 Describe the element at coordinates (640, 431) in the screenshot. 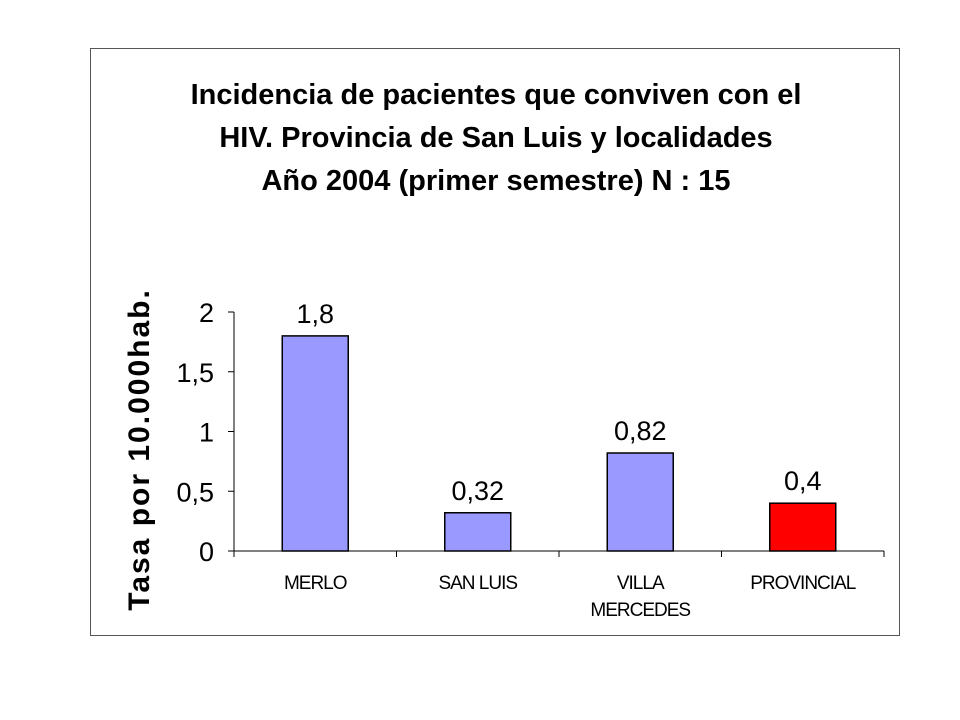

I see `data-label: 0,82` at that location.